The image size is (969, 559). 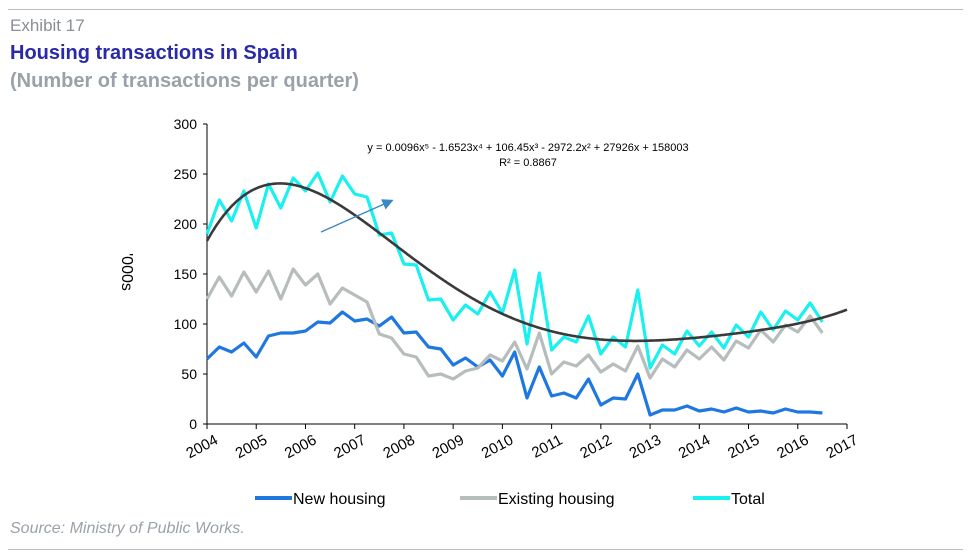 I want to click on y-tick-label: 250, so click(x=186, y=174).